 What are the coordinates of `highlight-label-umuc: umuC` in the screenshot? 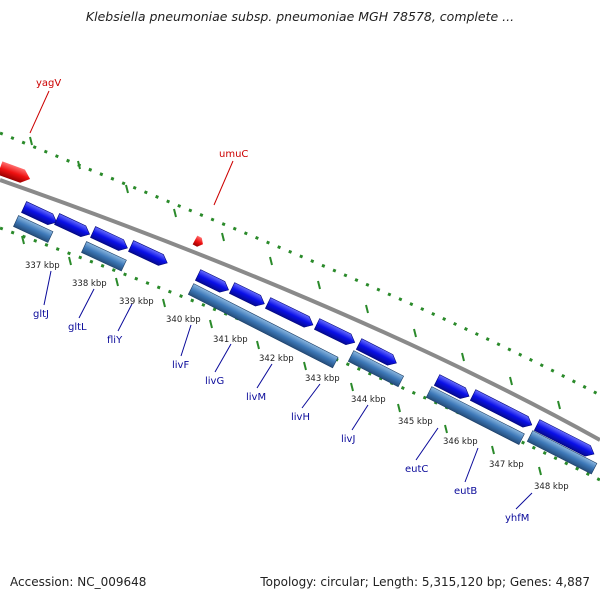 It's located at (233, 154).